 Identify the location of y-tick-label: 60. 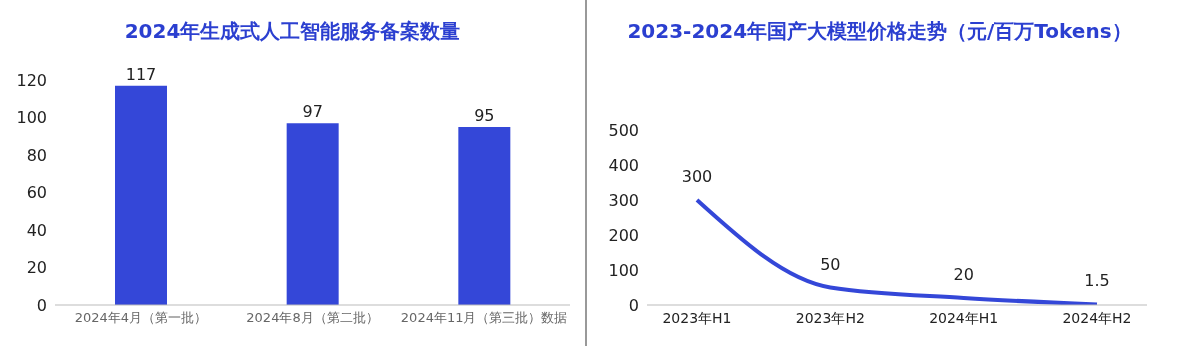
(36, 193).